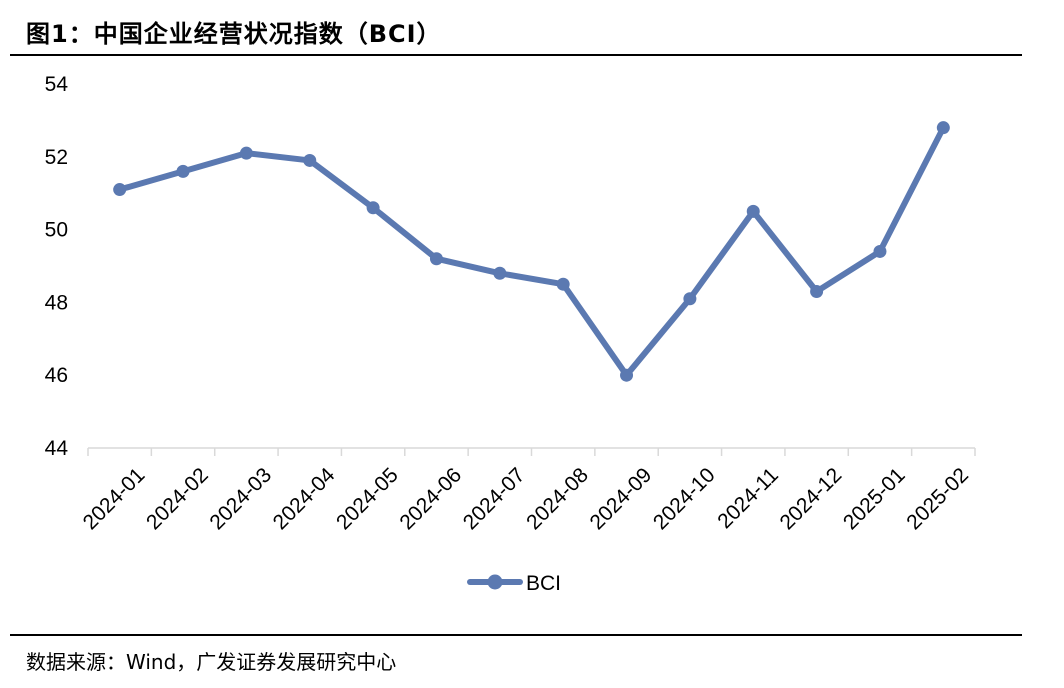 The width and height of the screenshot is (1064, 688). Describe the element at coordinates (367, 498) in the screenshot. I see `x-tick-label: 2024-05` at that location.